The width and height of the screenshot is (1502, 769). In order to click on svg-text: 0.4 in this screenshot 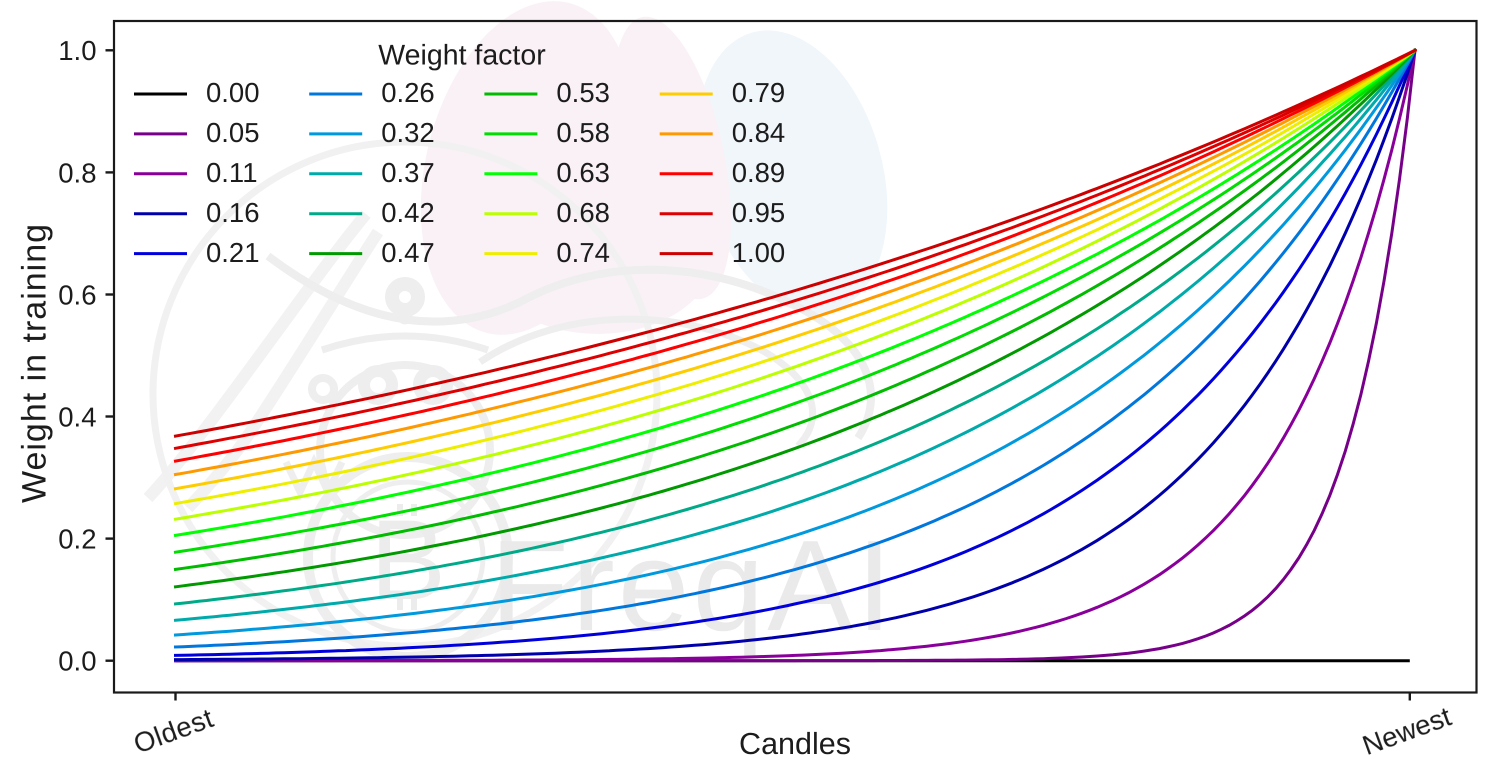, I will do `click(77, 416)`.